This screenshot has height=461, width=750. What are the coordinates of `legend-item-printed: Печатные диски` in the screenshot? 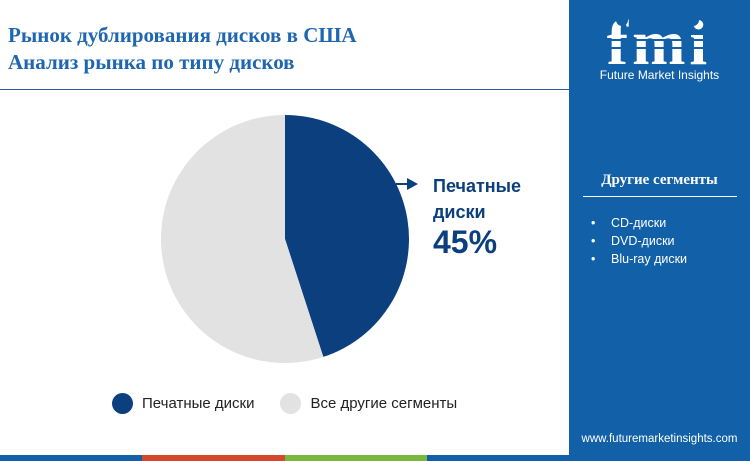 It's located at (183, 403).